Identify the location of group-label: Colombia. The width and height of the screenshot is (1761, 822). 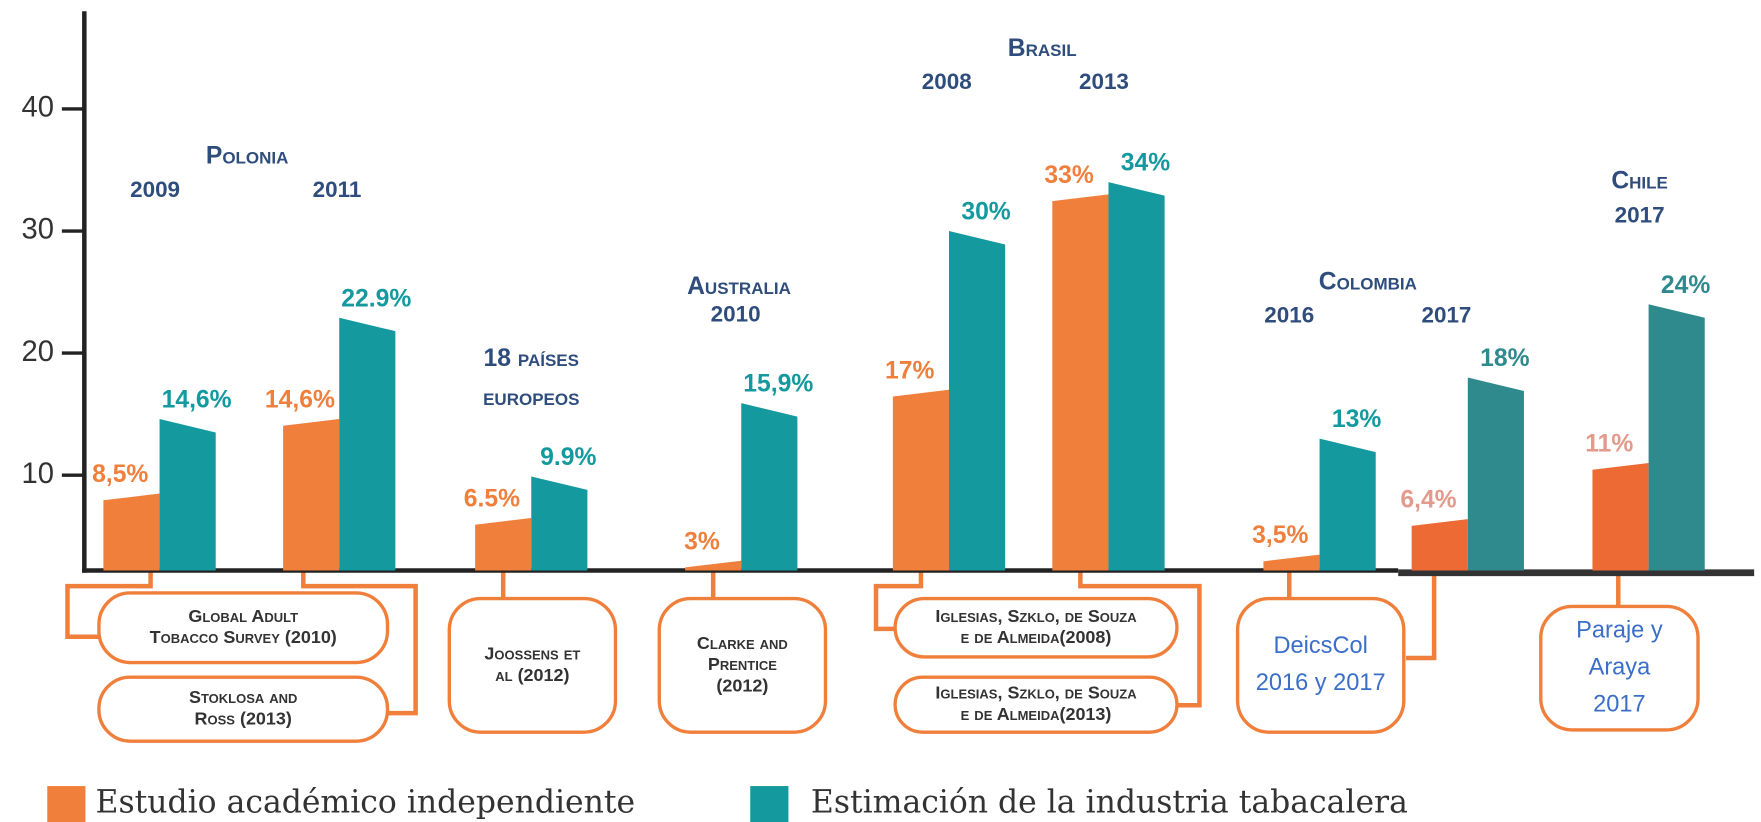
(1368, 282).